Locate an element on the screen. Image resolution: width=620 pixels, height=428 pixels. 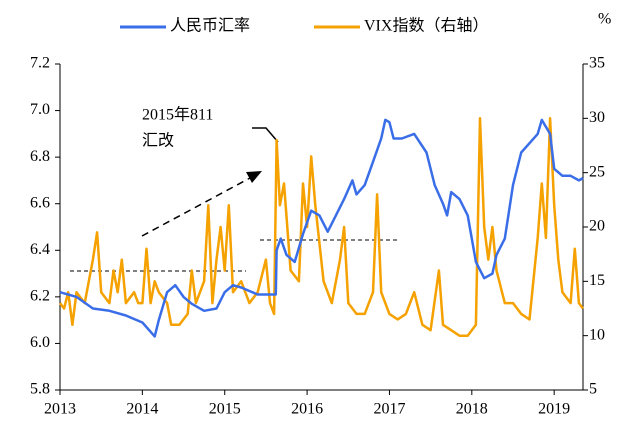
y2-tick-label: 35 is located at coordinates (597, 63).